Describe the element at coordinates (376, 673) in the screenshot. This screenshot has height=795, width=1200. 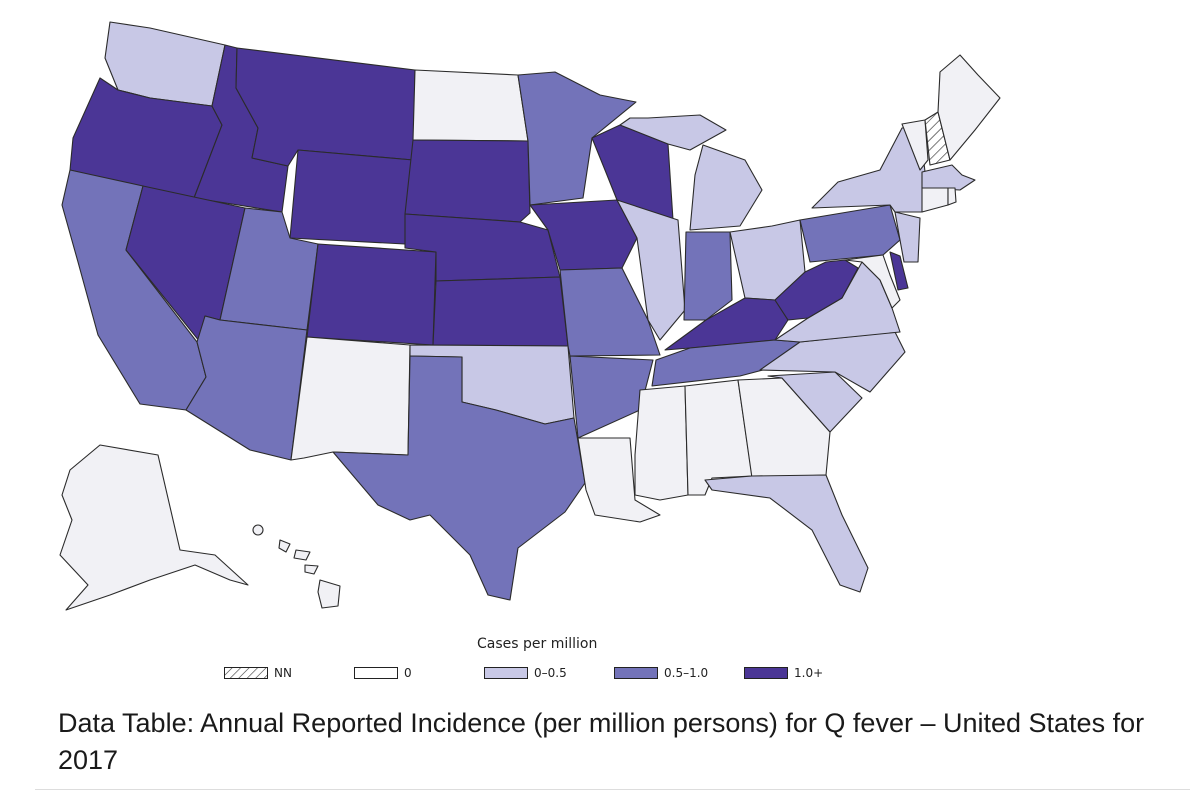
I see `legend-swatch-zero` at that location.